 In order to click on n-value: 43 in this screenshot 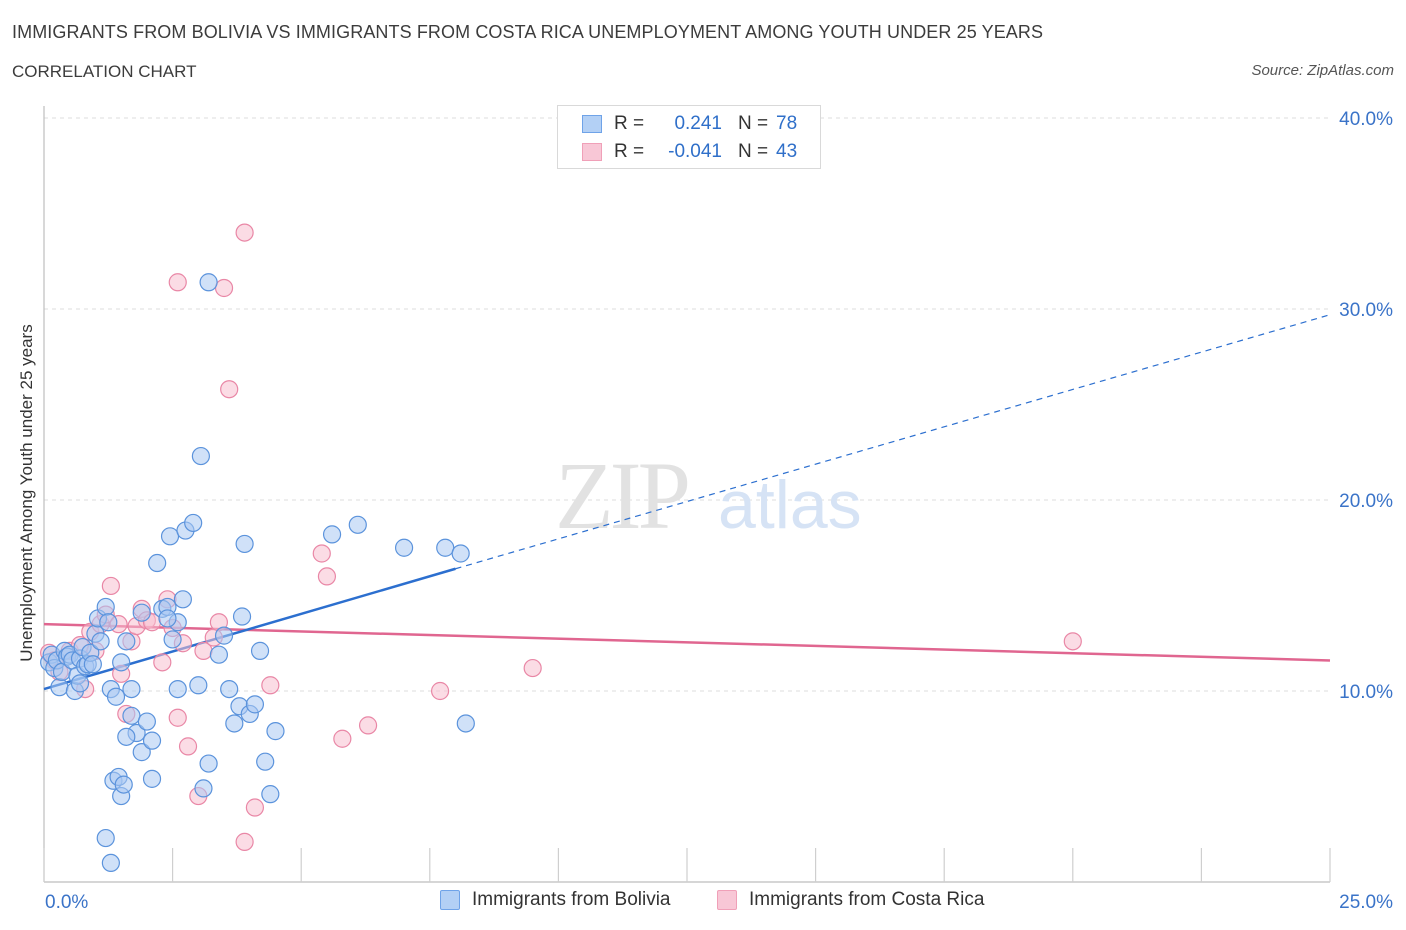, I will do `click(787, 151)`.